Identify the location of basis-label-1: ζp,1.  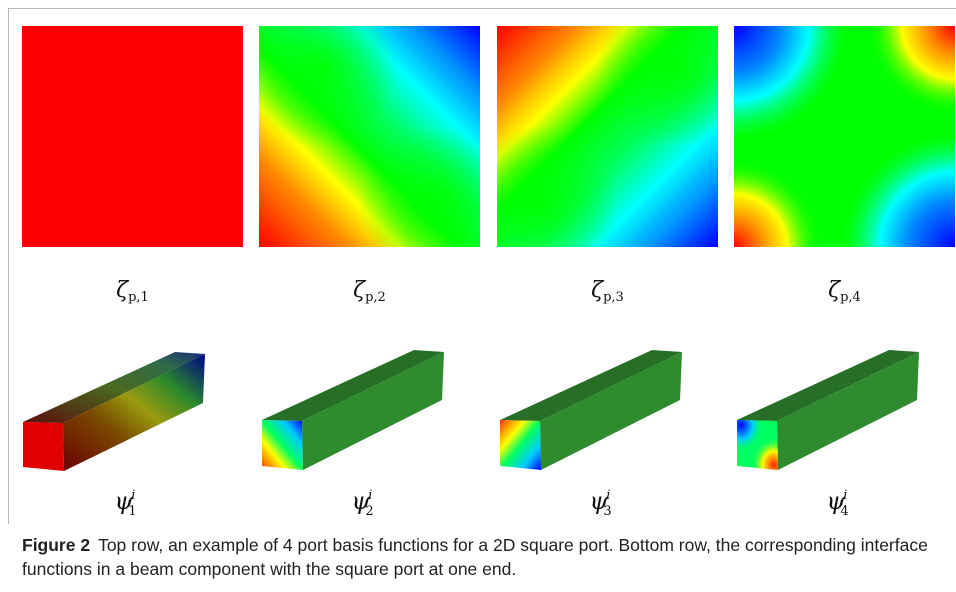
(132, 291).